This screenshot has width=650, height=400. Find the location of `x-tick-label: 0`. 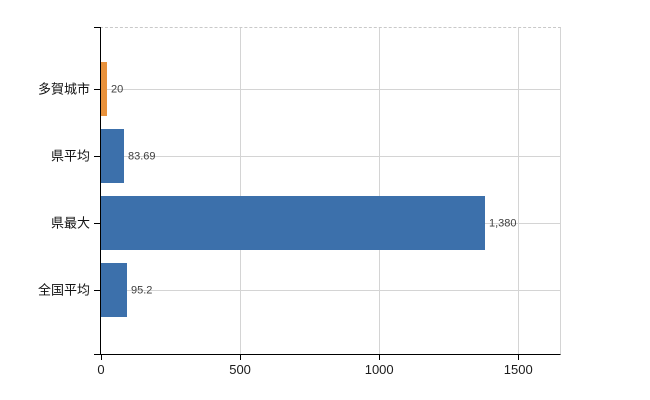

x-tick-label: 0 is located at coordinates (101, 369).